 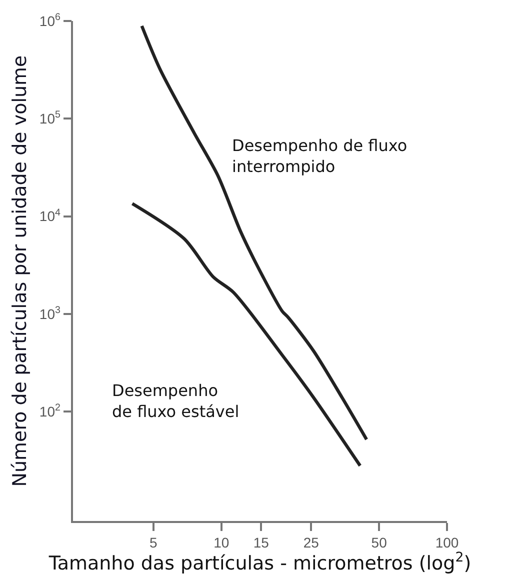 I want to click on y-tick-label: 10$^{5}$, so click(x=50, y=118).